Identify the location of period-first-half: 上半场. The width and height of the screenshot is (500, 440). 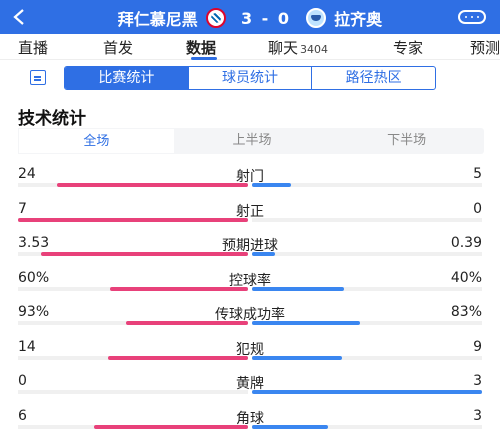
(252, 140).